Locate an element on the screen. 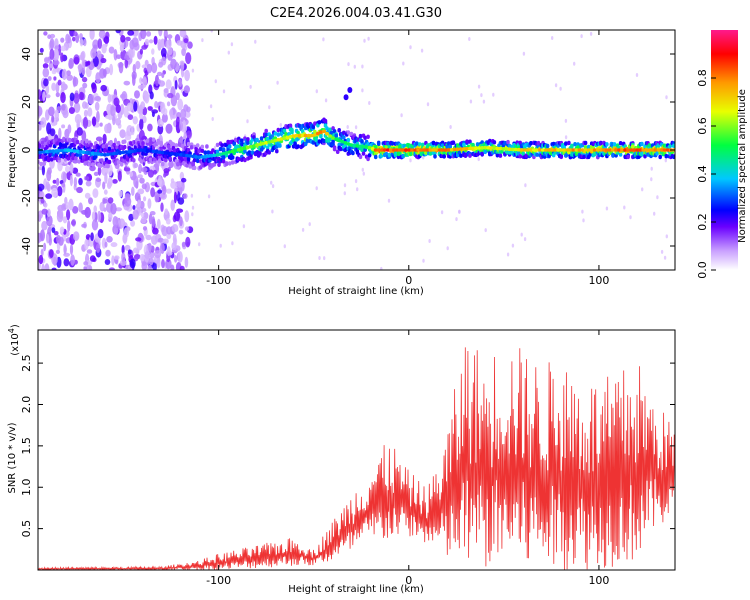  colorbar-gradient is located at coordinates (724, 150).